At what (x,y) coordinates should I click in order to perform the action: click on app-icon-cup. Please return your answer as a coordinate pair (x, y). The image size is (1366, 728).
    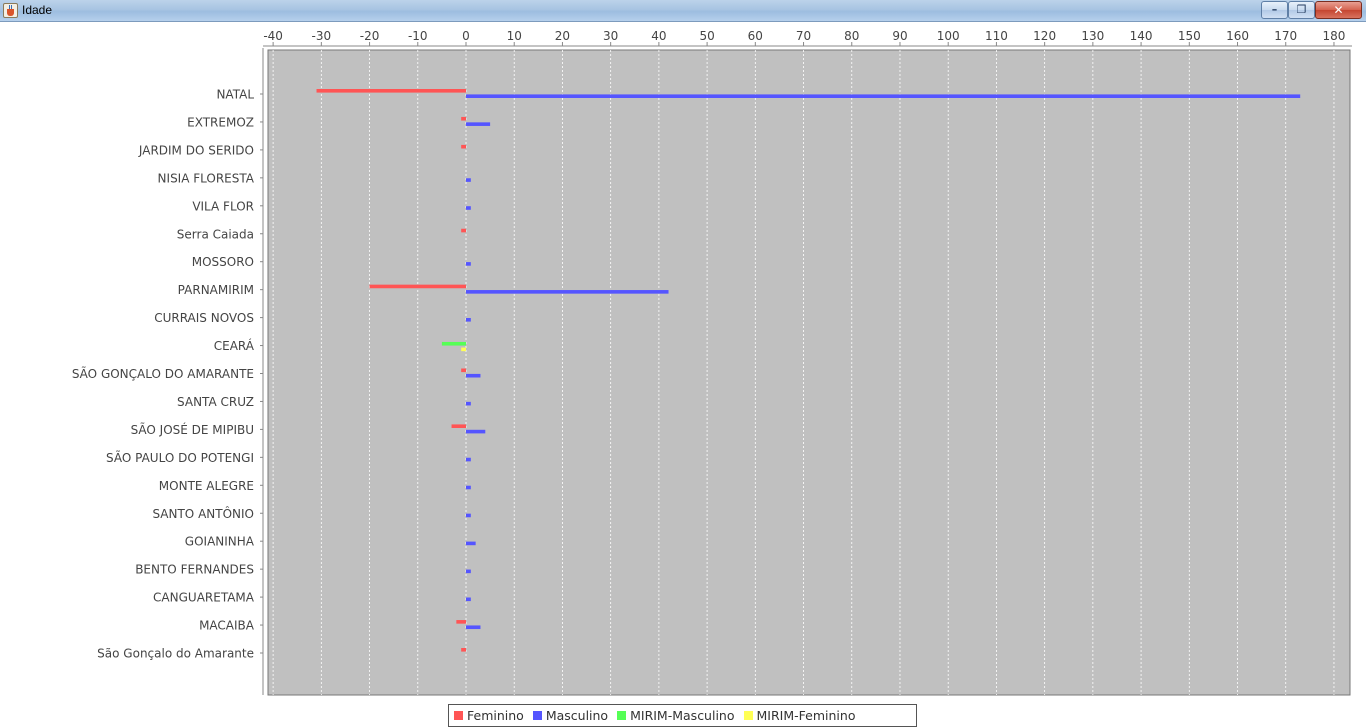
    Looking at the image, I should click on (10, 12).